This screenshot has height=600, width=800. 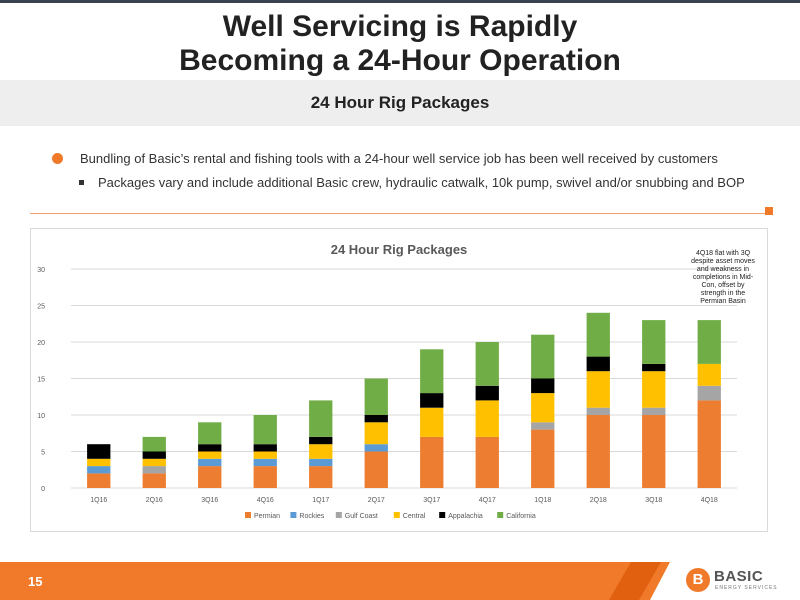 I want to click on legend-label: Central, so click(x=414, y=516).